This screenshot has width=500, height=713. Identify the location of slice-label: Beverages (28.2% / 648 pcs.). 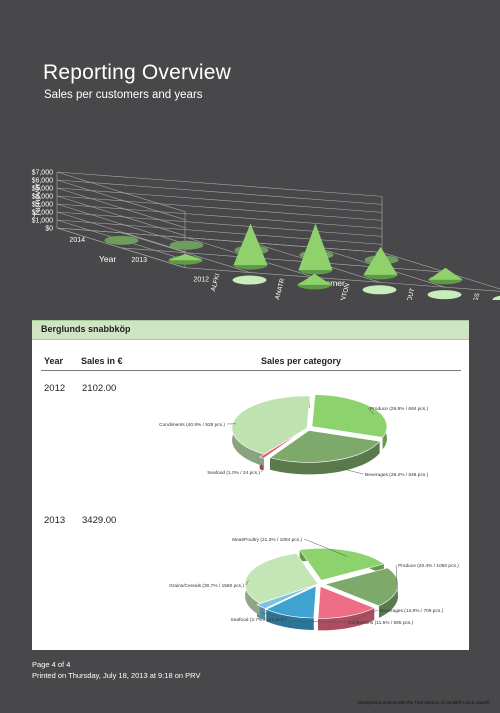
(397, 475).